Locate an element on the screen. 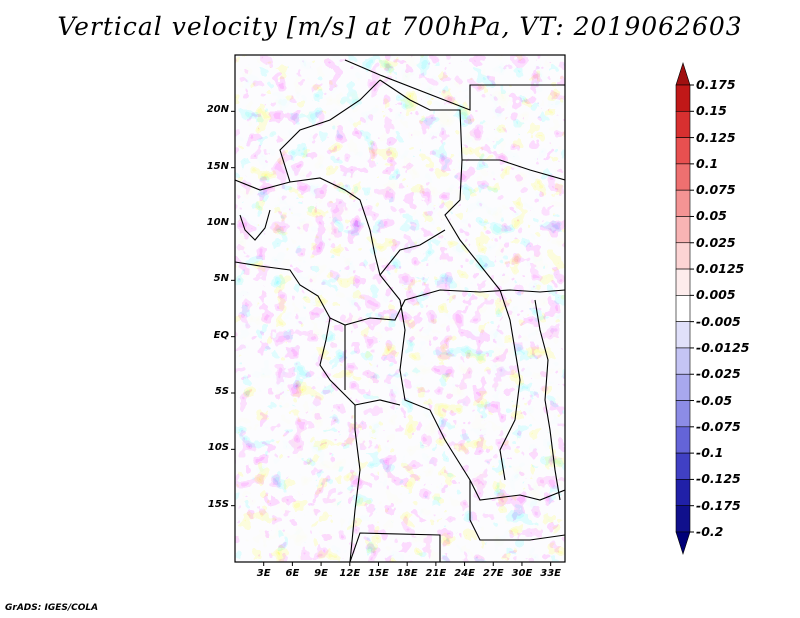  lat-tick-label: 5N is located at coordinates (221, 279).